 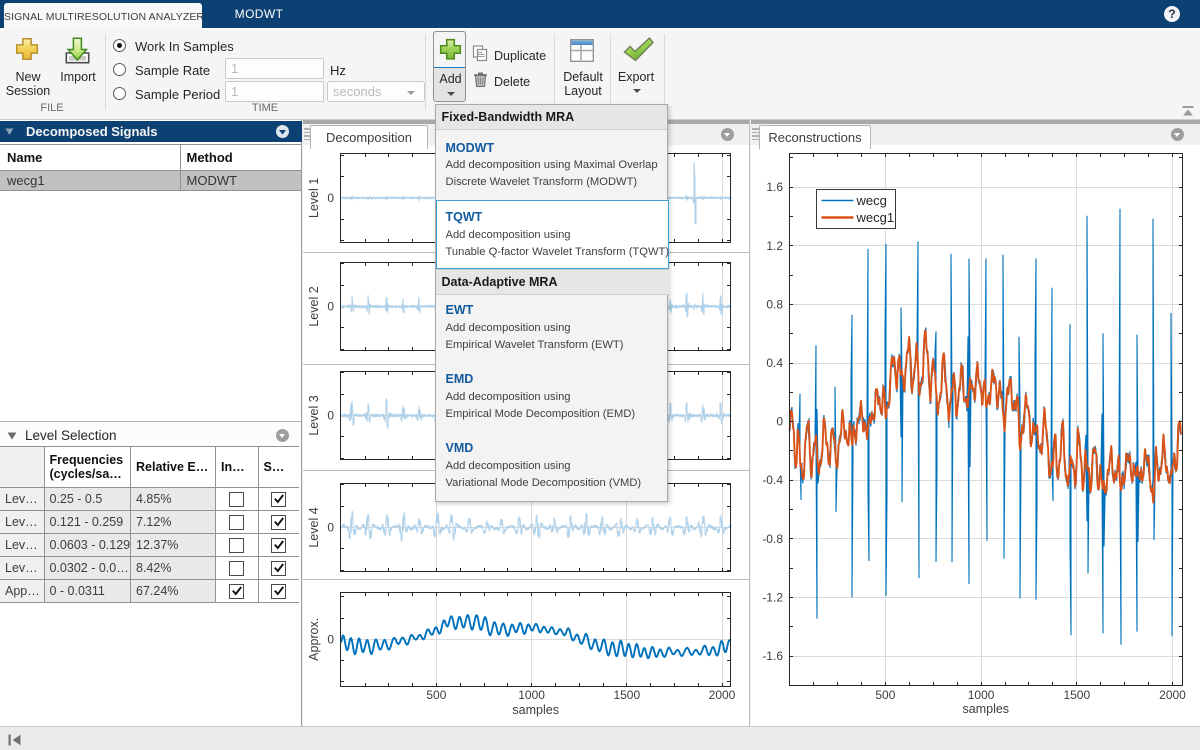 What do you see at coordinates (772, 480) in the screenshot?
I see `svg-text: -0.4` at bounding box center [772, 480].